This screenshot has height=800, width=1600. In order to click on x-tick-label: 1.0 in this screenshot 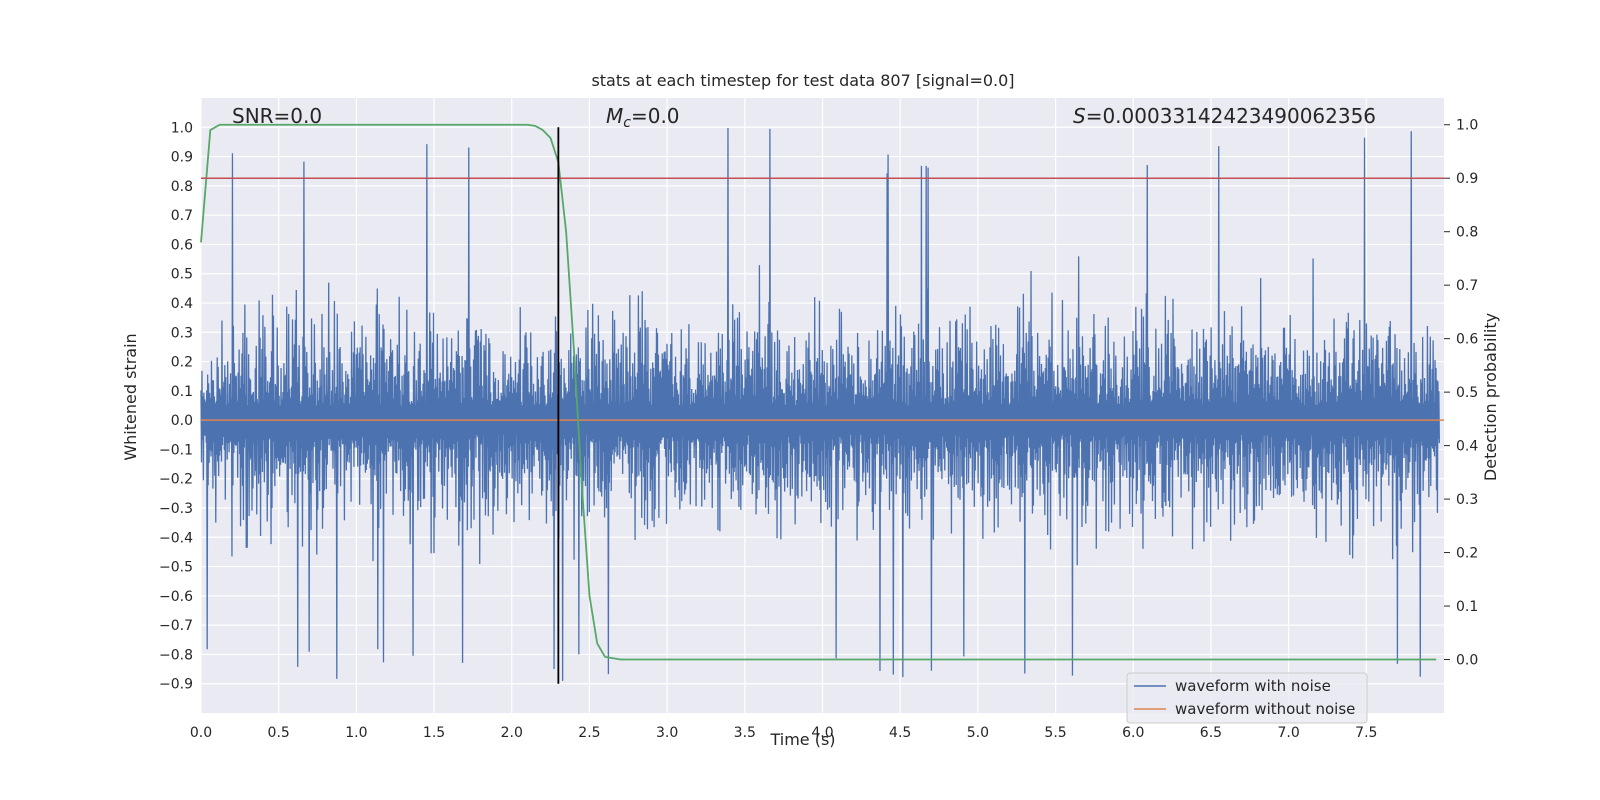, I will do `click(356, 733)`.